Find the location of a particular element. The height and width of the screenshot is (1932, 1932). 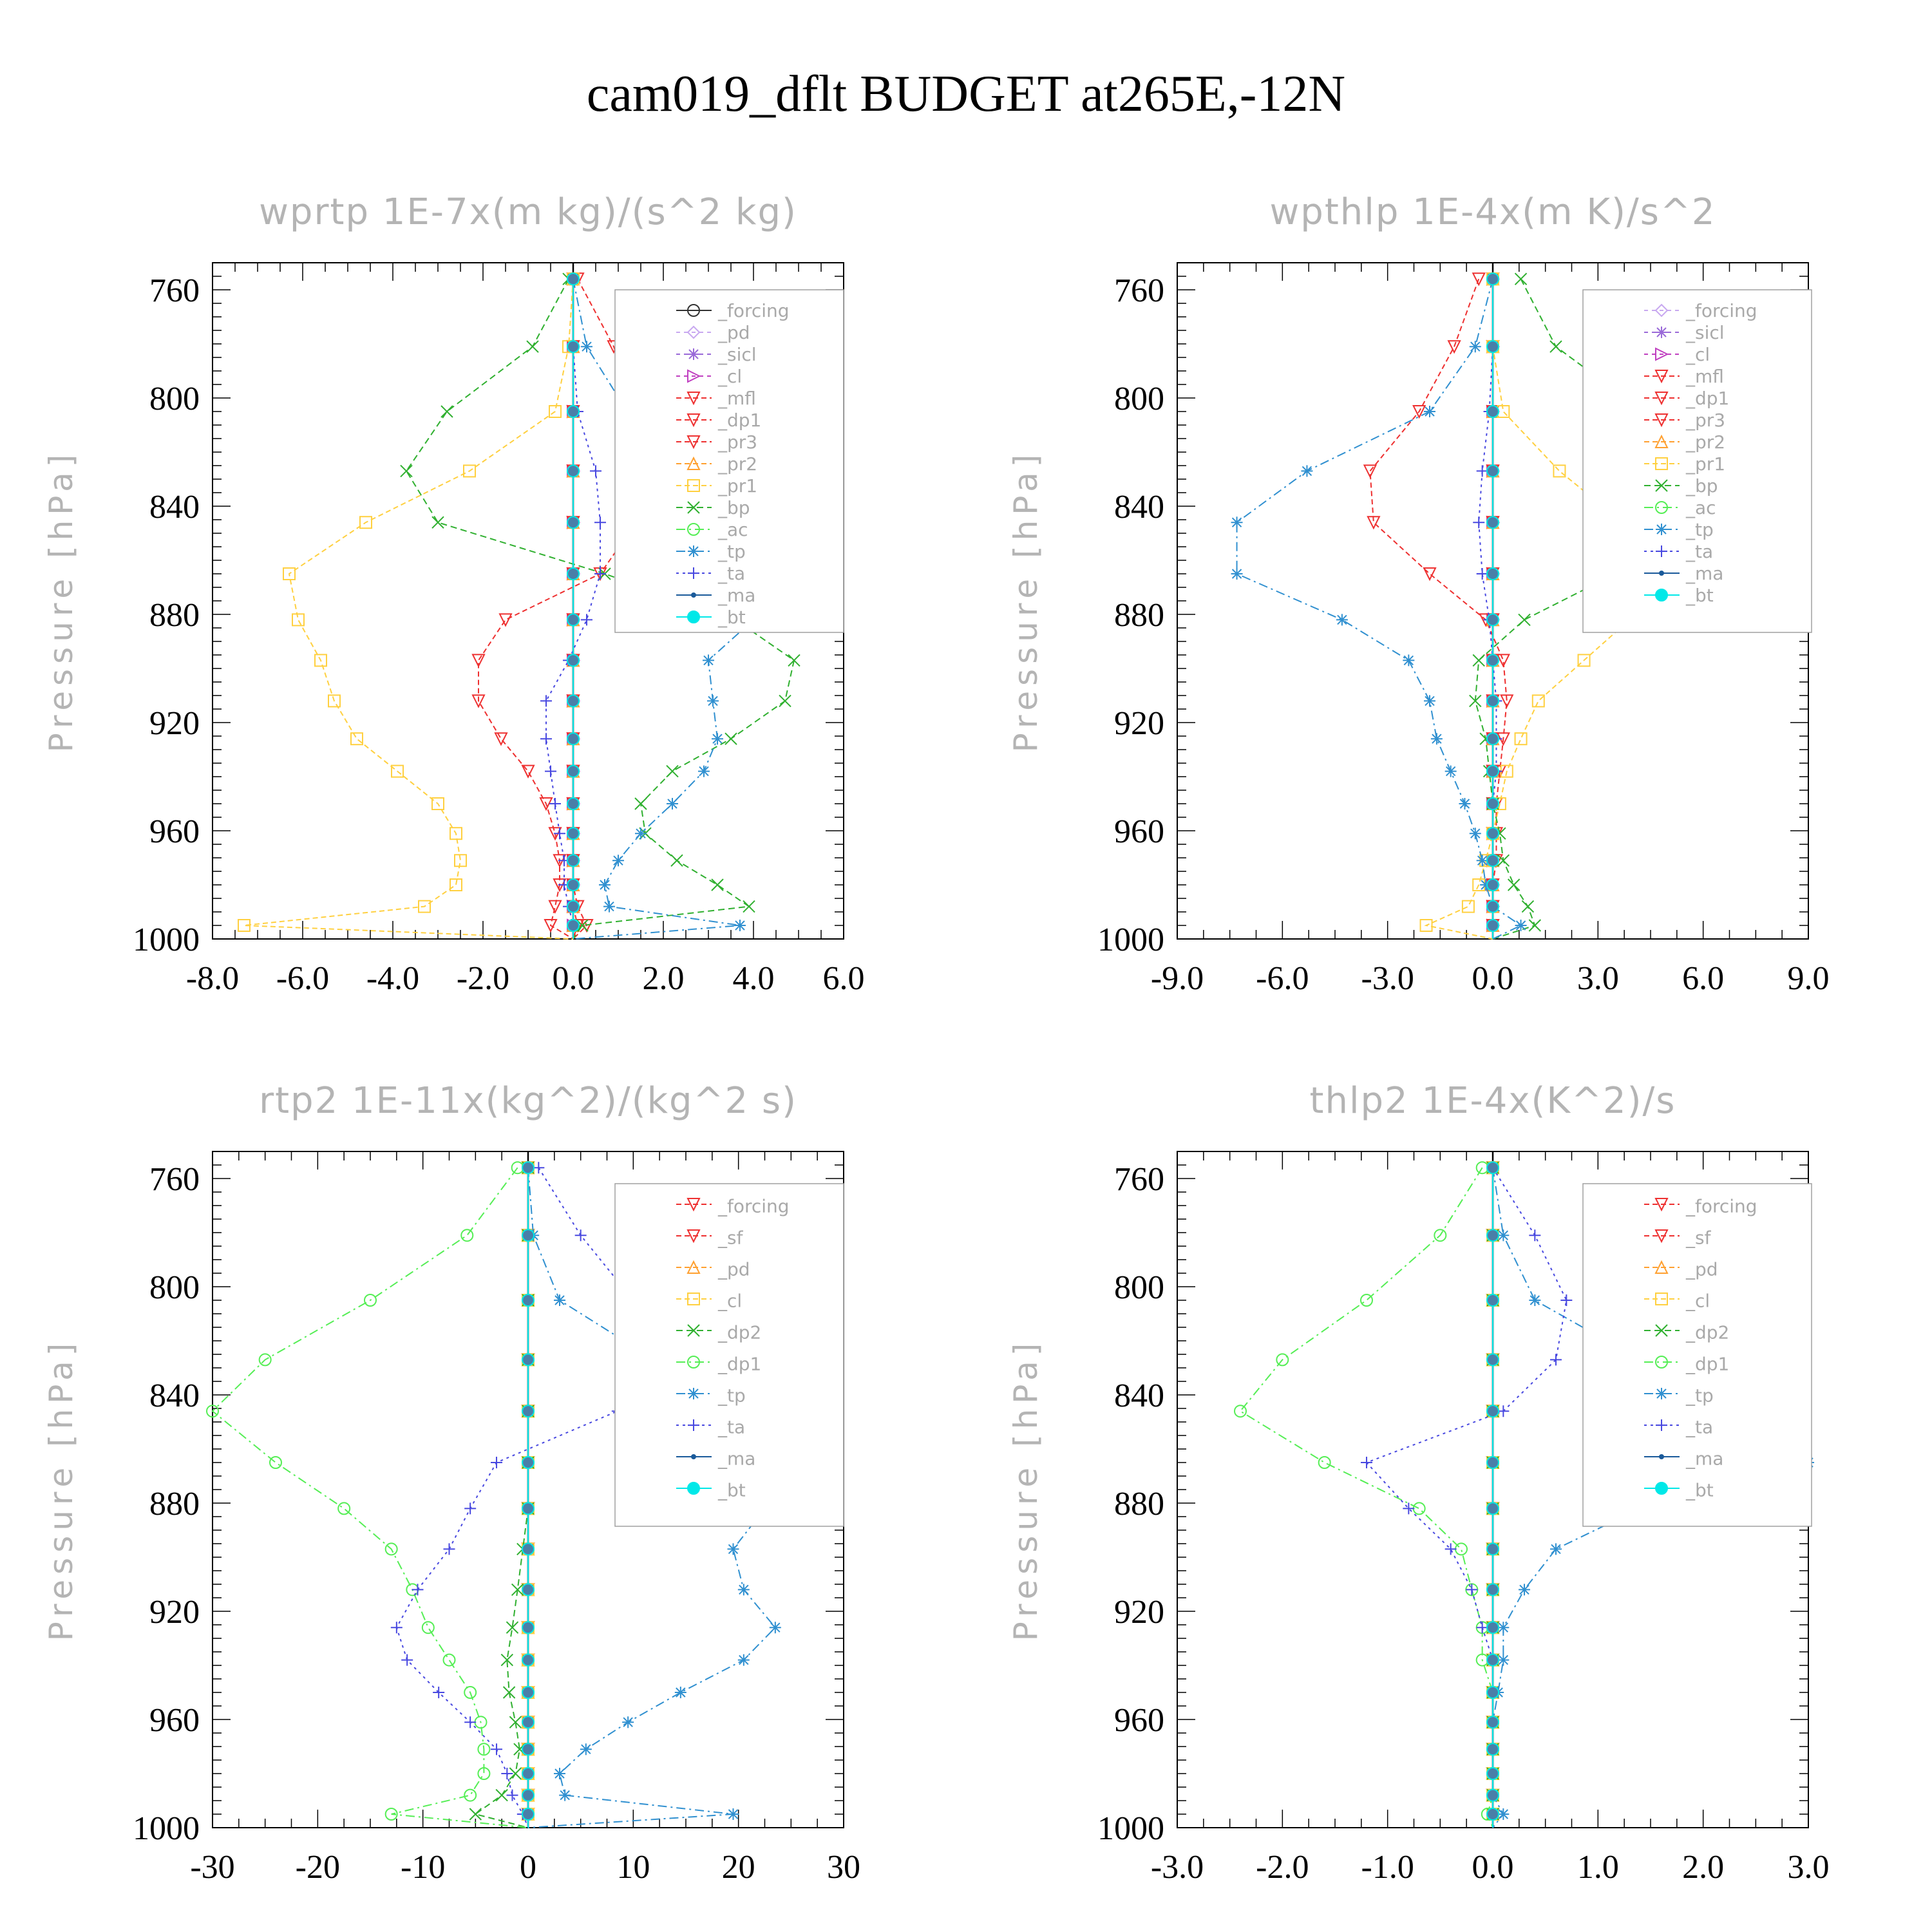

legend-entry_mfl: _mfl is located at coordinates (1684, 377).